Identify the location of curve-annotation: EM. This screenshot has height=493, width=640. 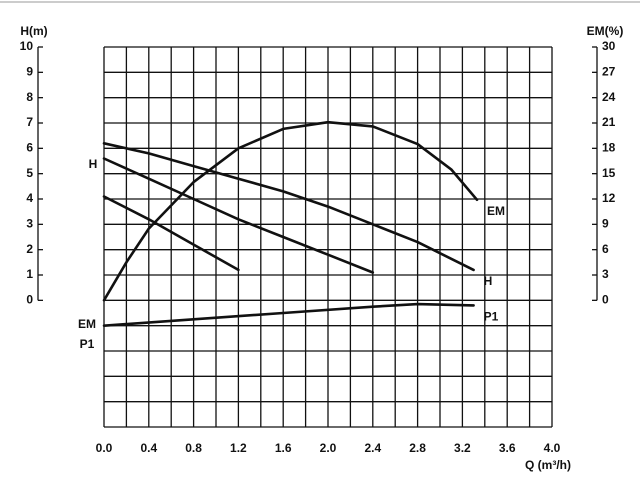
(87, 324).